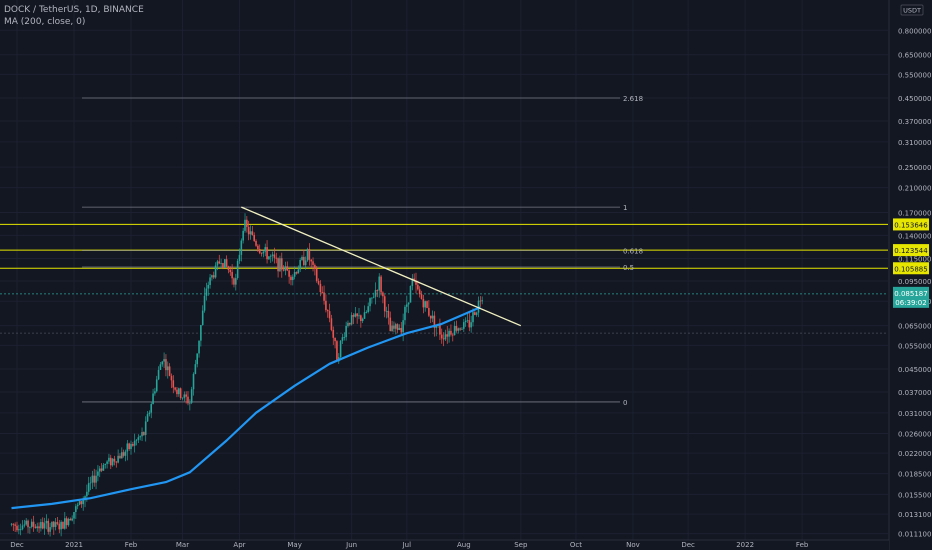 The image size is (932, 550). Describe the element at coordinates (521, 545) in the screenshot. I see `time-tick-label: Sep` at that location.